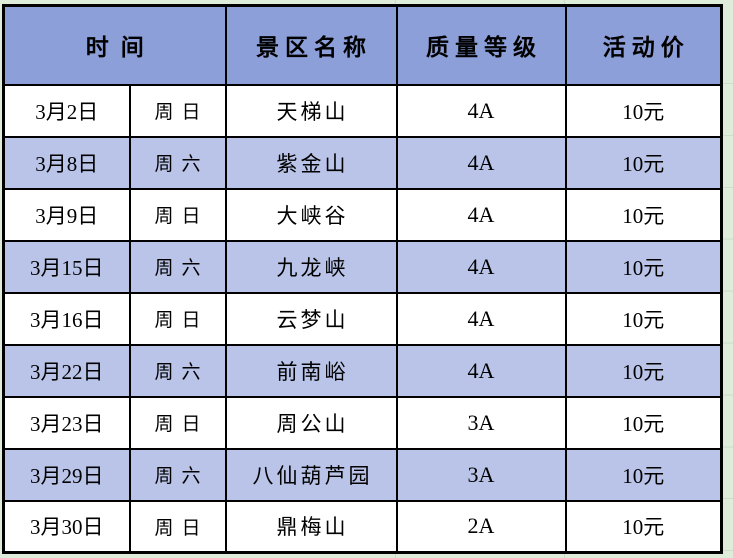 The image size is (733, 558). I want to click on date-cell: 3月9日, so click(66, 214).